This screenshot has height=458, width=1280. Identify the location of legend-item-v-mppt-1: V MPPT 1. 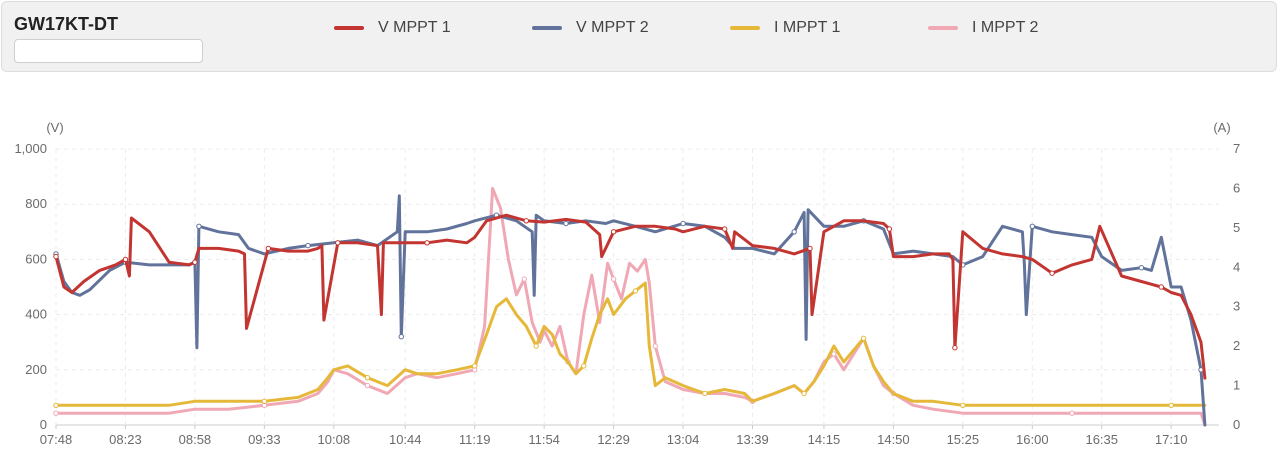
(392, 28).